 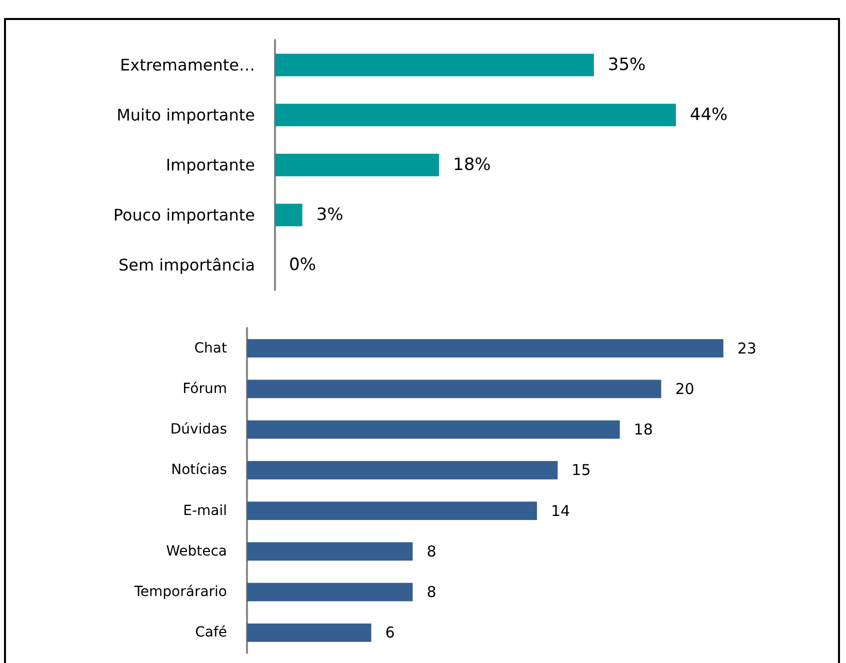 I want to click on data-label: 18%, so click(x=472, y=165).